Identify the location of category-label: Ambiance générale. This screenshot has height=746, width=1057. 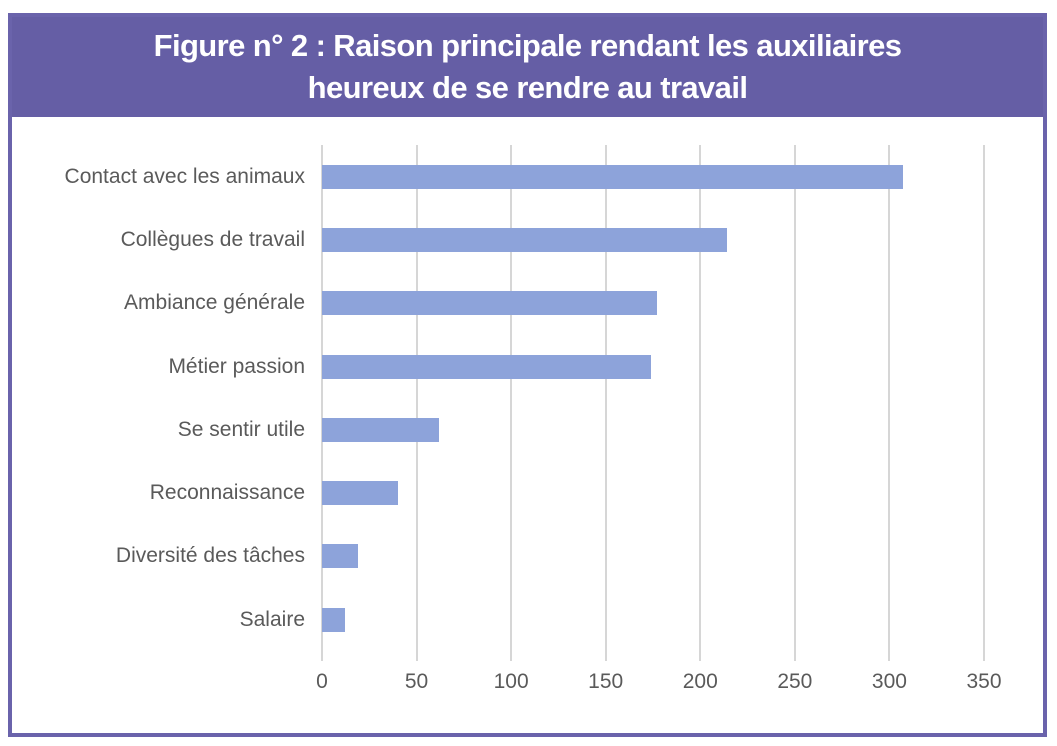
(214, 303).